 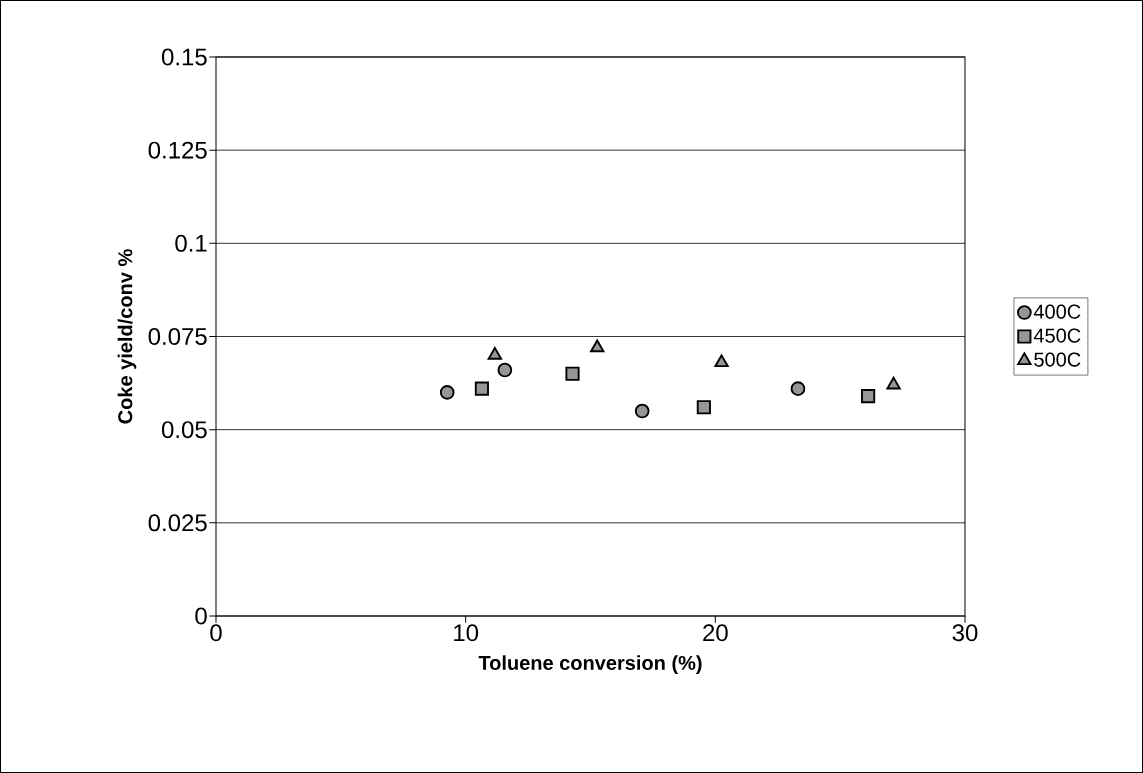 I want to click on legend-label: 450C, so click(x=1057, y=335).